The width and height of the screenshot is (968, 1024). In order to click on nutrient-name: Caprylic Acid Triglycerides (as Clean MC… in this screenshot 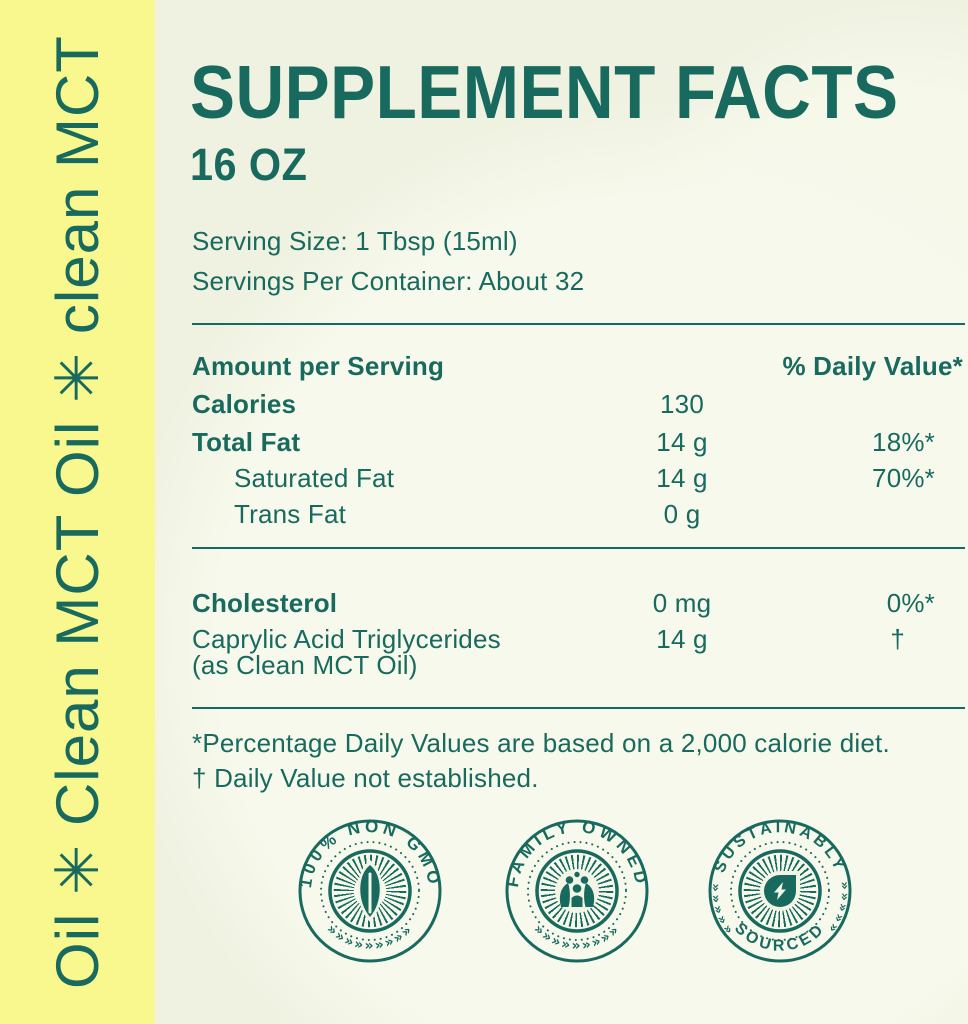, I will do `click(346, 652)`.